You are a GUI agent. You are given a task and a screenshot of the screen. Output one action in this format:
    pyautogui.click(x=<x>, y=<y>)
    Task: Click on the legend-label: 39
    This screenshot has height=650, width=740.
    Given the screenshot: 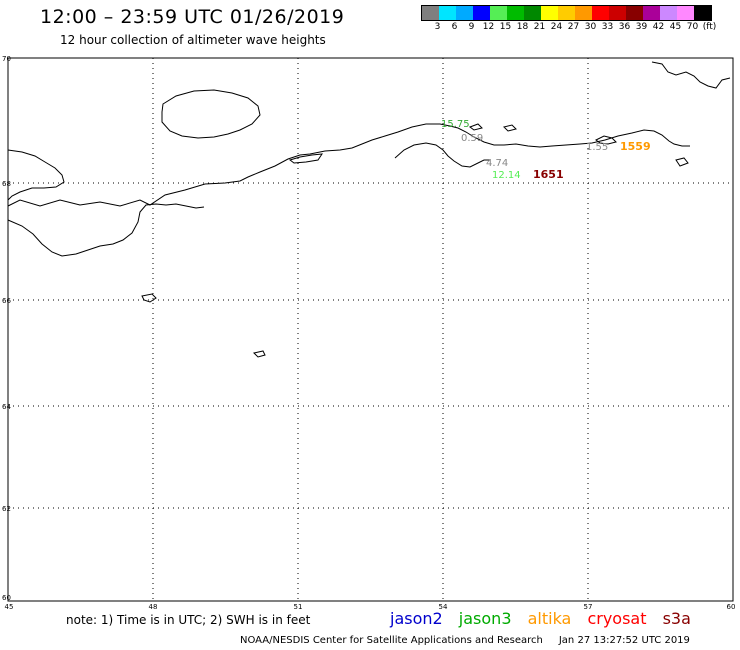 What is the action you would take?
    pyautogui.click(x=641, y=27)
    